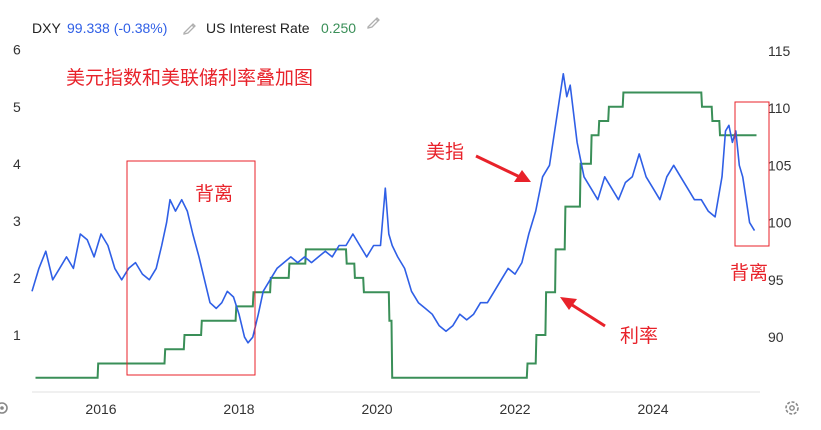  What do you see at coordinates (639, 336) in the screenshot?
I see `annotation-rate: 利率` at bounding box center [639, 336].